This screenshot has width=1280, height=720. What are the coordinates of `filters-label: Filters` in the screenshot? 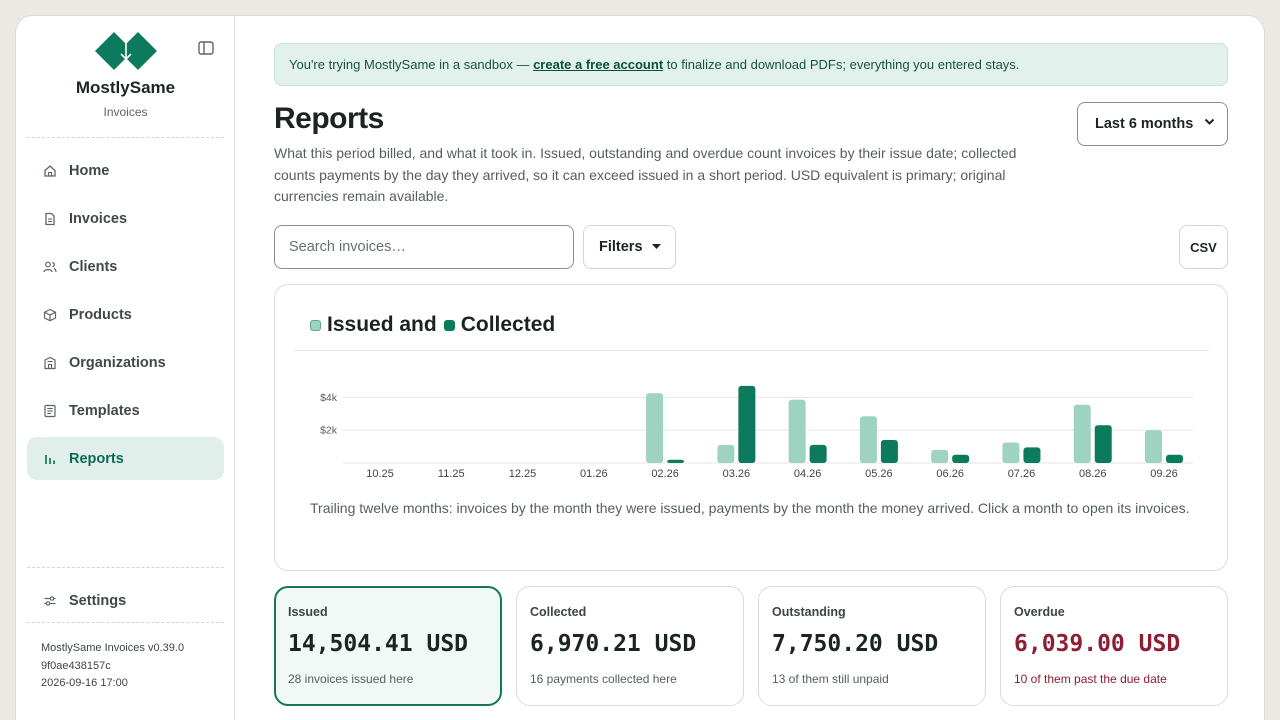 It's located at (621, 247).